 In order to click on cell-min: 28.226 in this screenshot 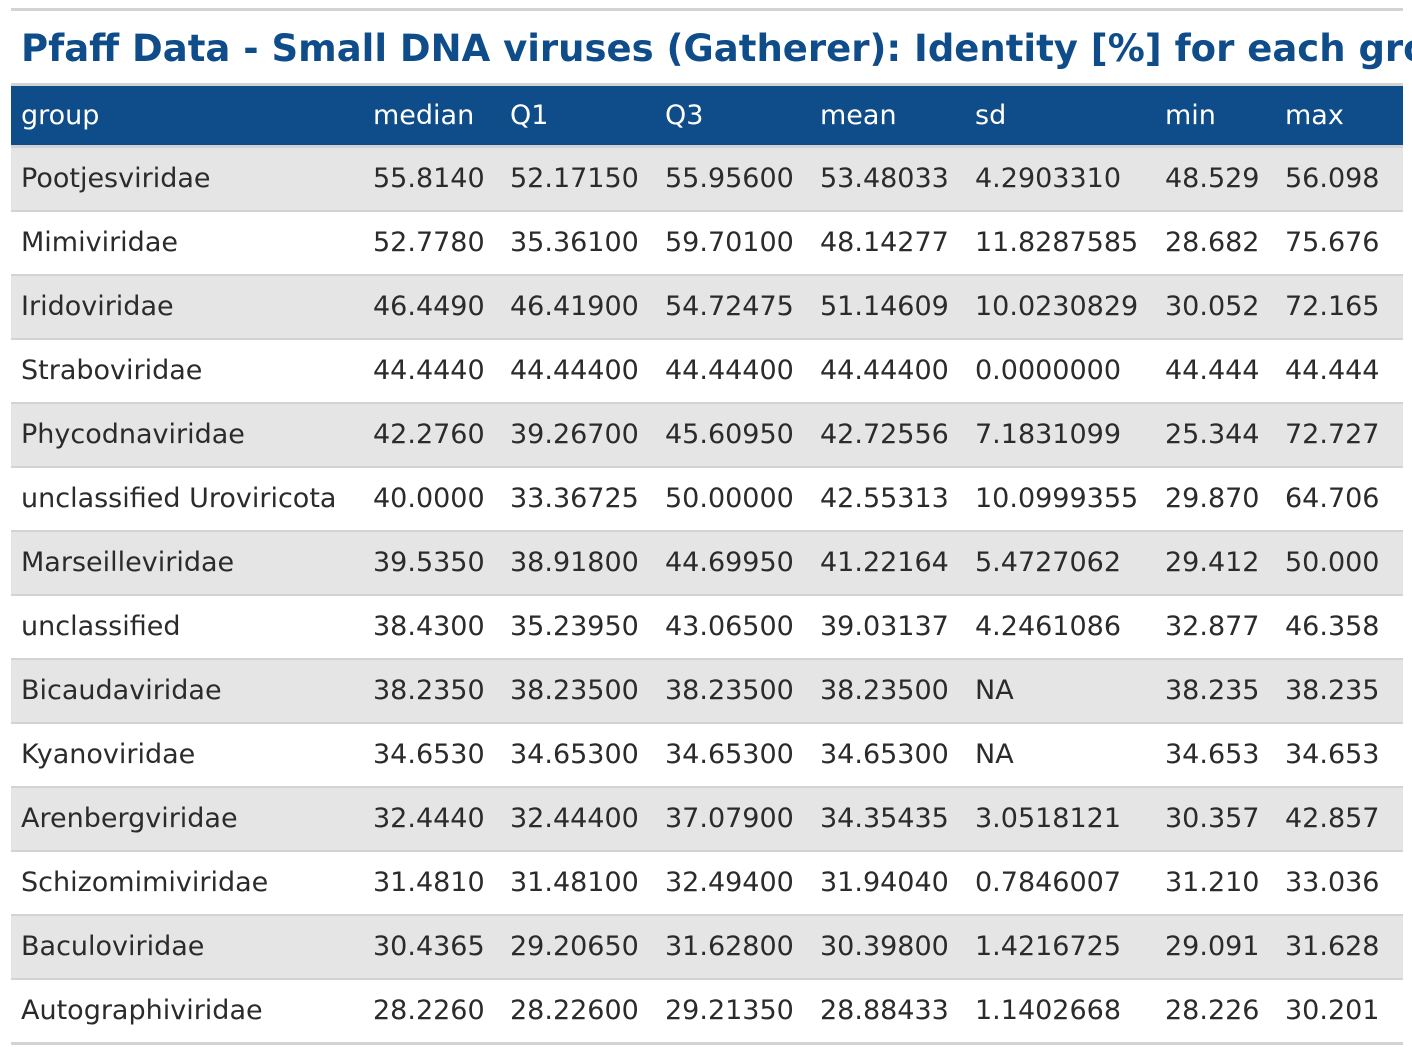, I will do `click(1225, 1011)`.